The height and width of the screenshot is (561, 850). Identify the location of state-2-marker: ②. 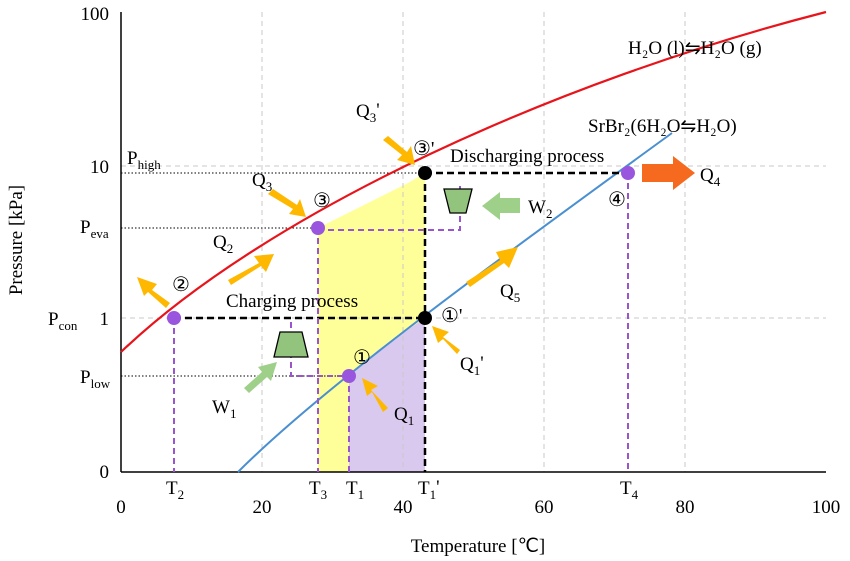
(181, 285).